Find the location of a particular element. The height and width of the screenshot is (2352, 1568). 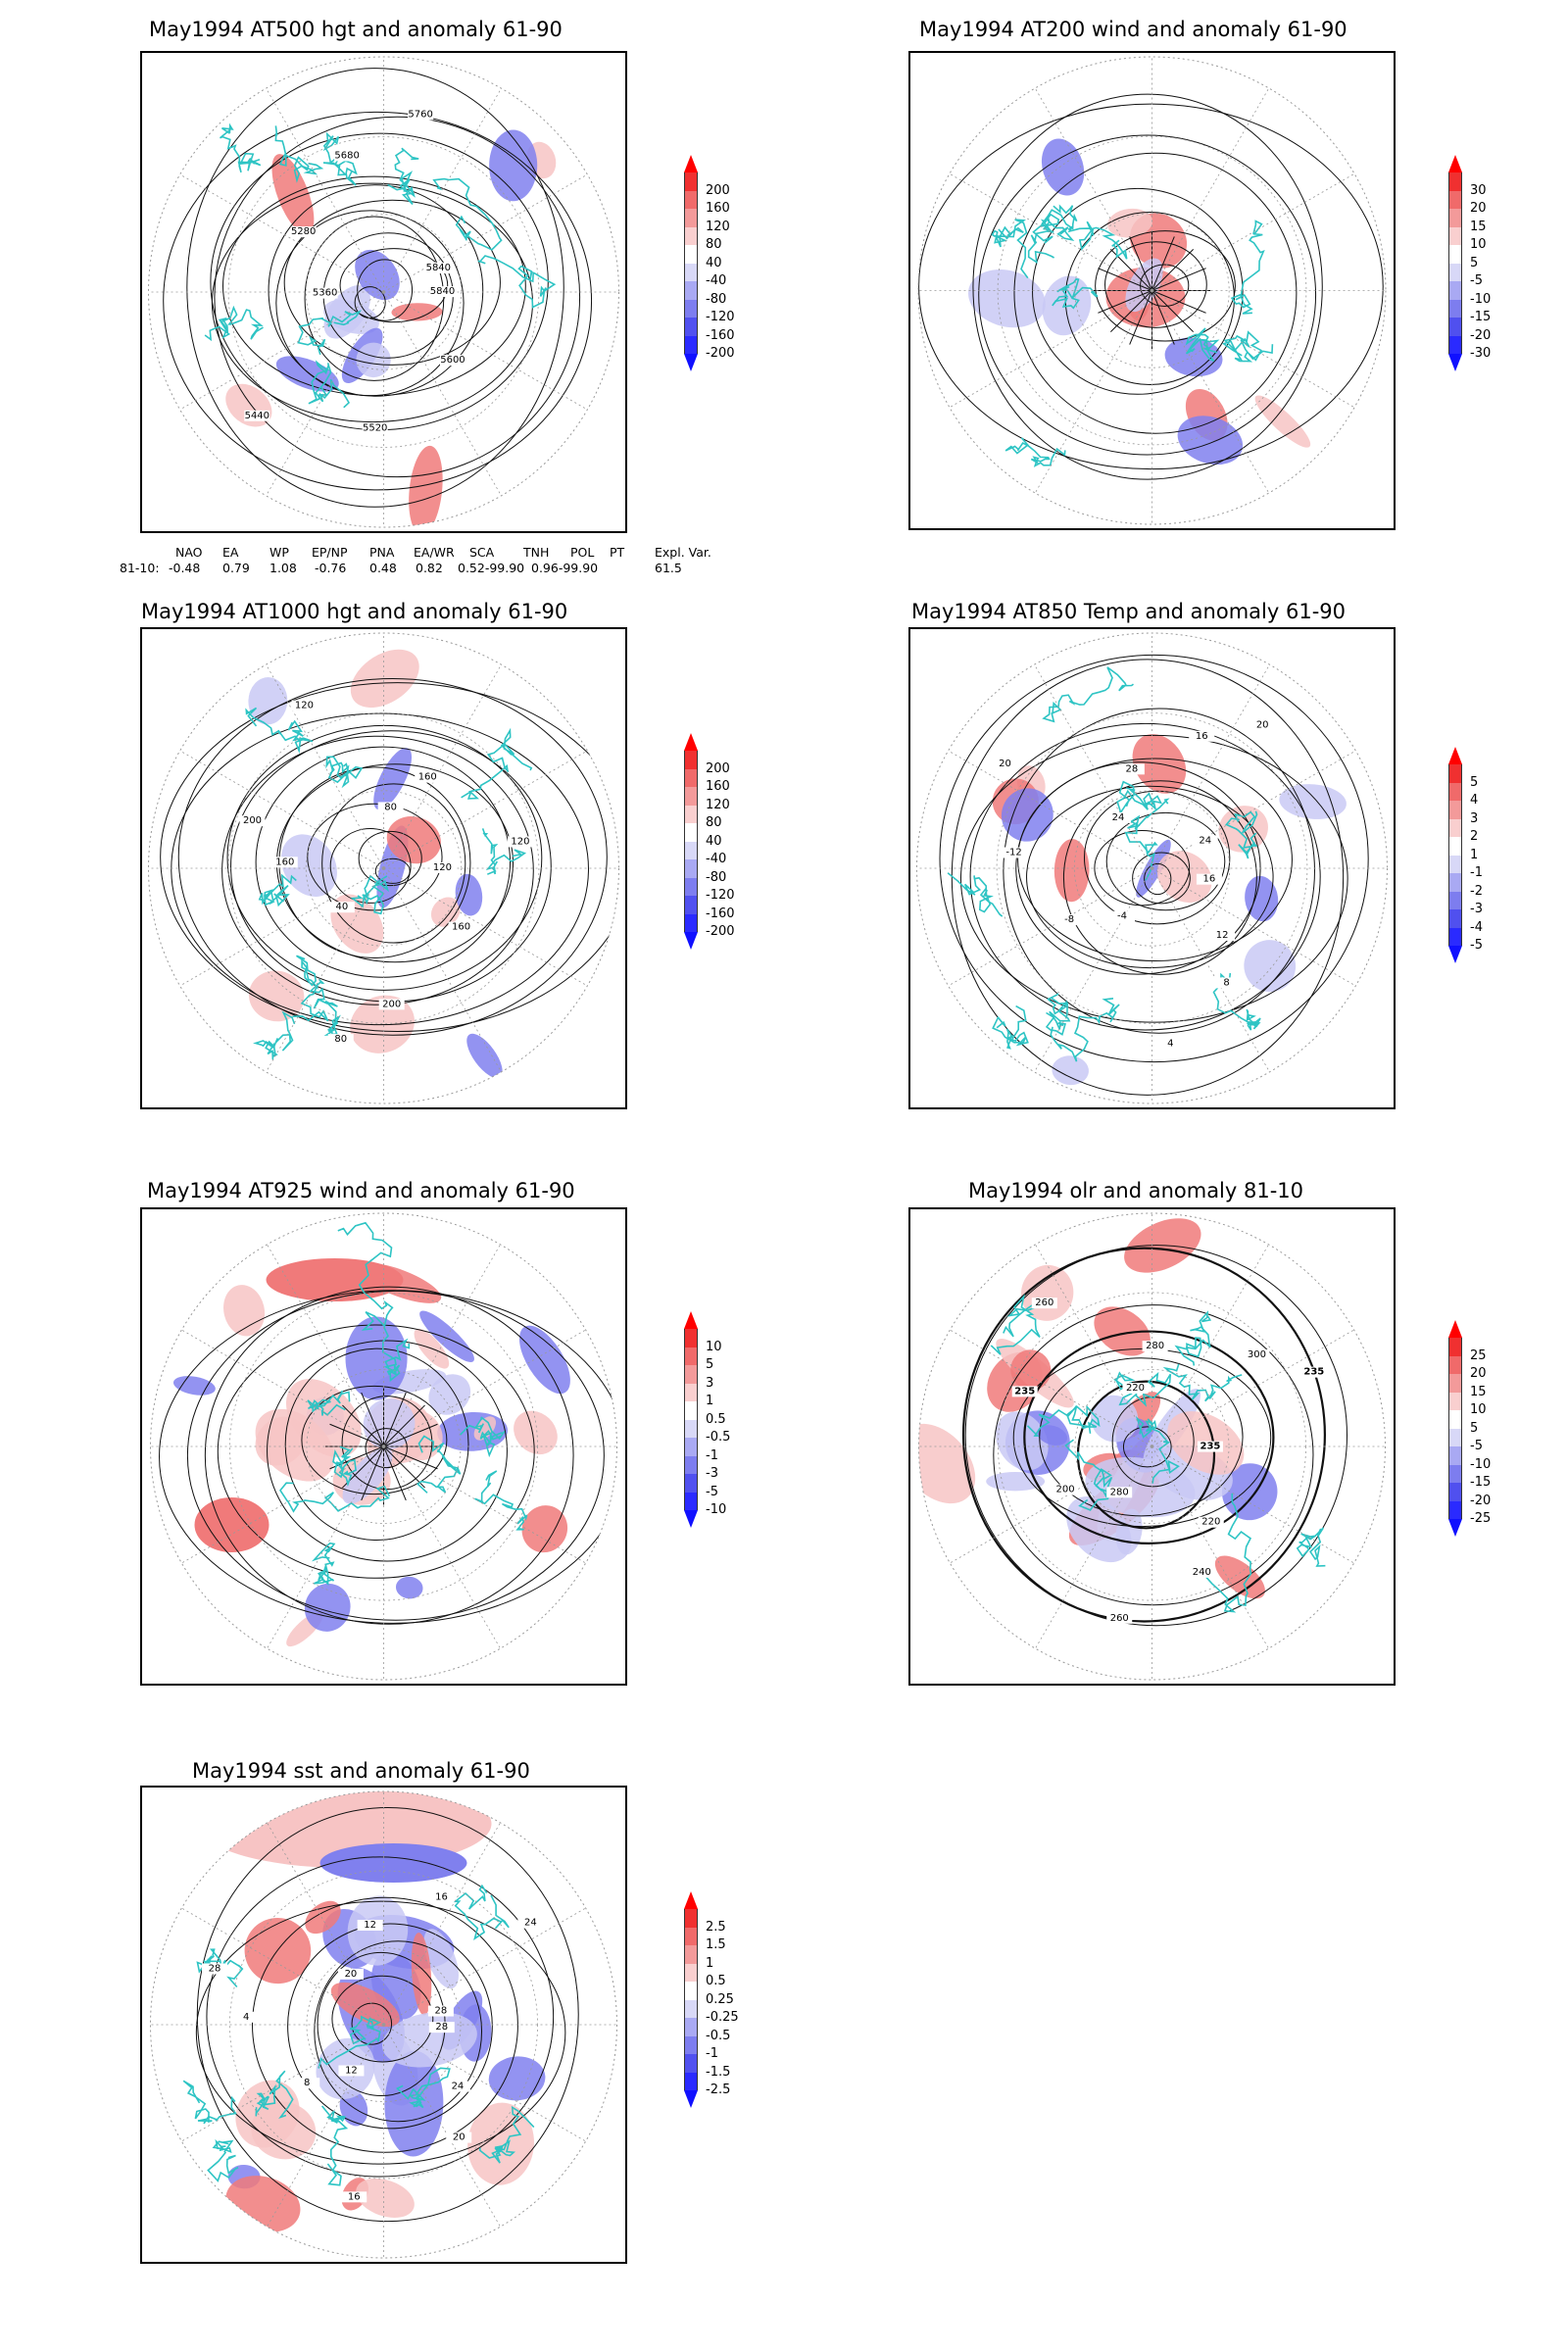

contour-label: 200 is located at coordinates (1065, 1490).